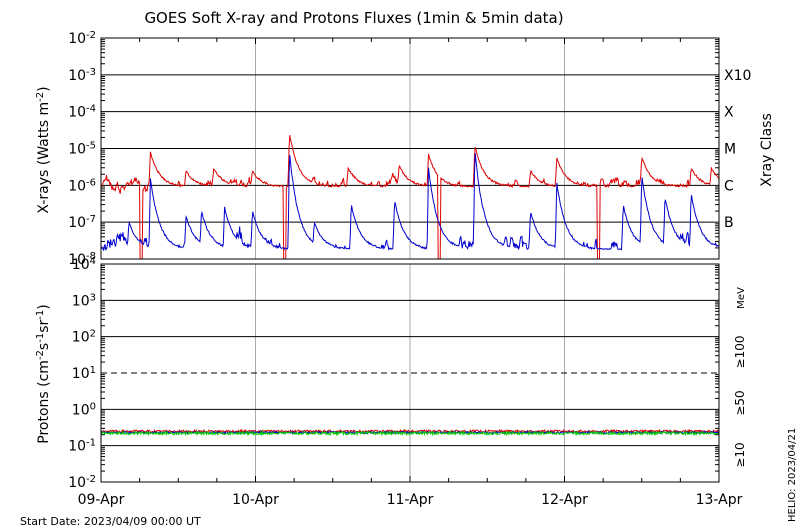  I want to click on x-tick-label: 09-Apr, so click(101, 500).